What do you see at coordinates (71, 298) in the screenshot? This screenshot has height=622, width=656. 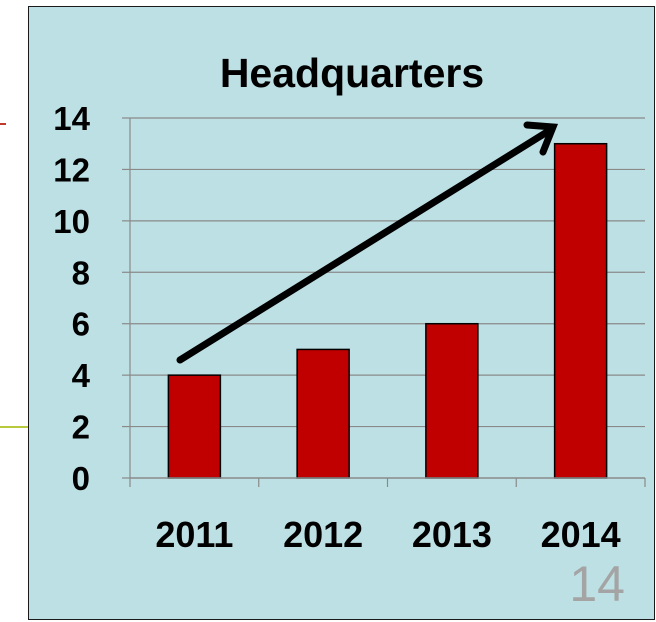 I see `y-axis-ticks: 0 2 4 6 8 10 12 14` at bounding box center [71, 298].